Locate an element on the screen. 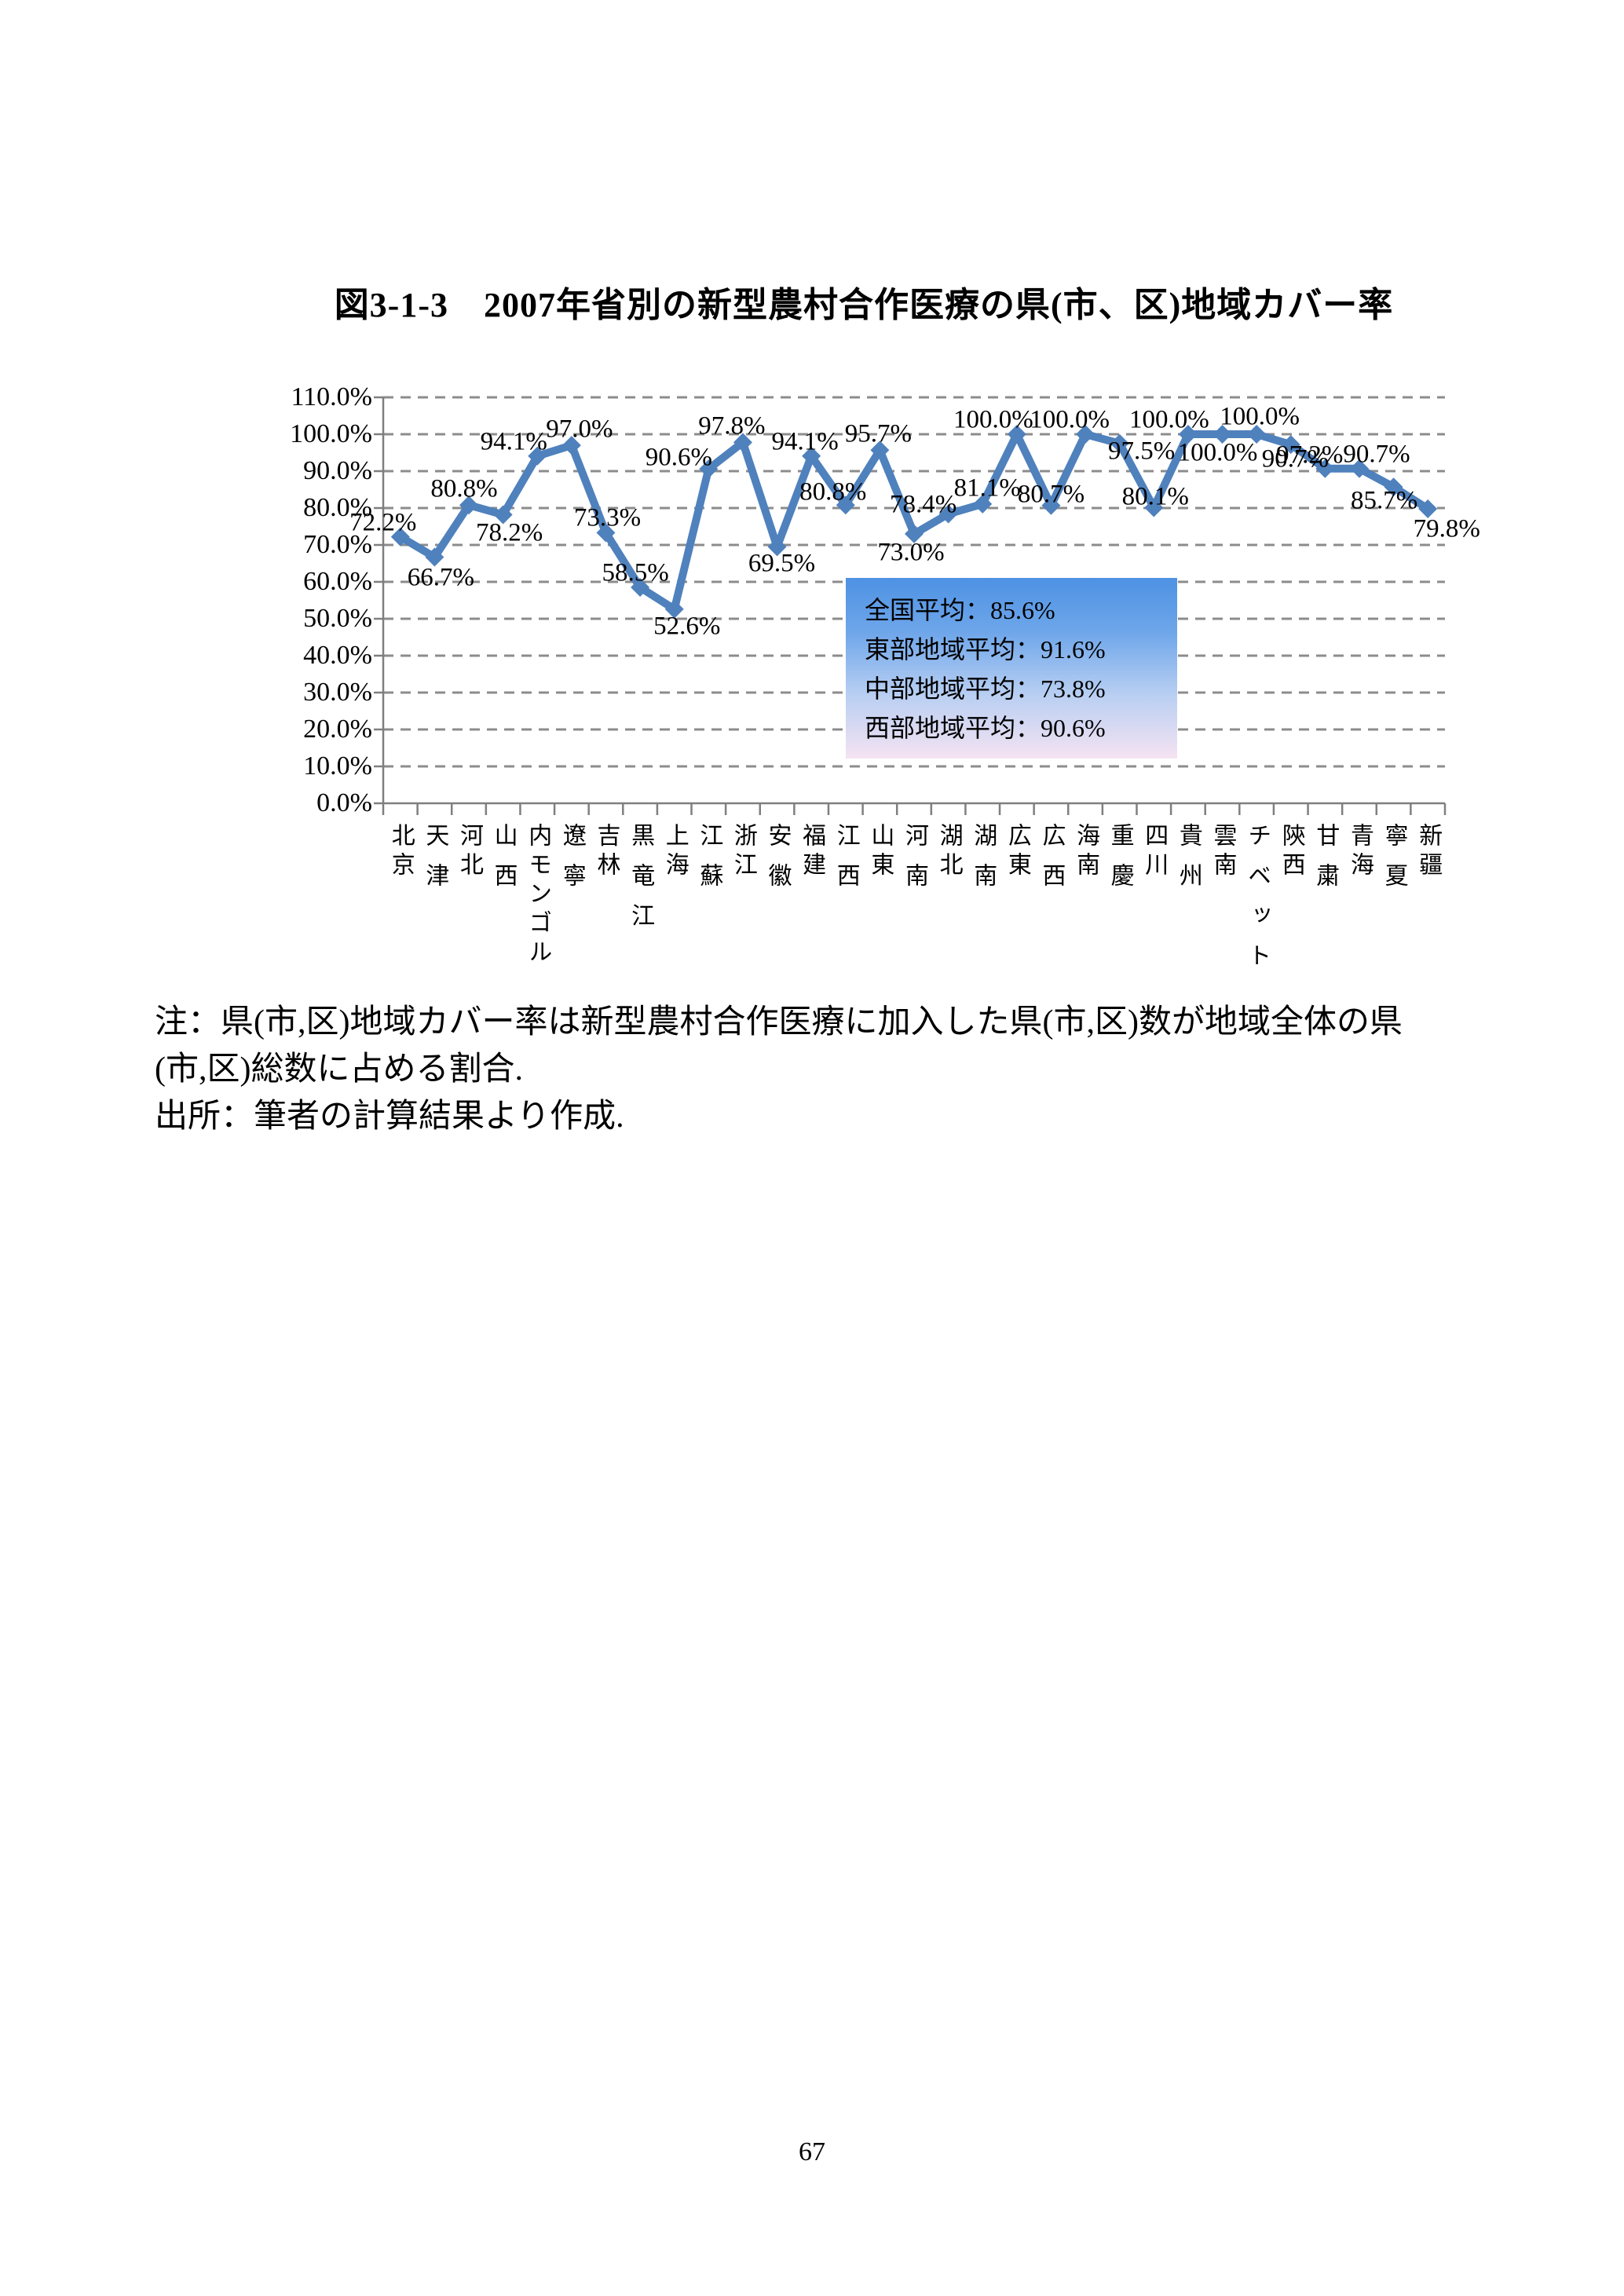 This screenshot has width=1624, height=2296. data-label: 95.7% is located at coordinates (878, 434).